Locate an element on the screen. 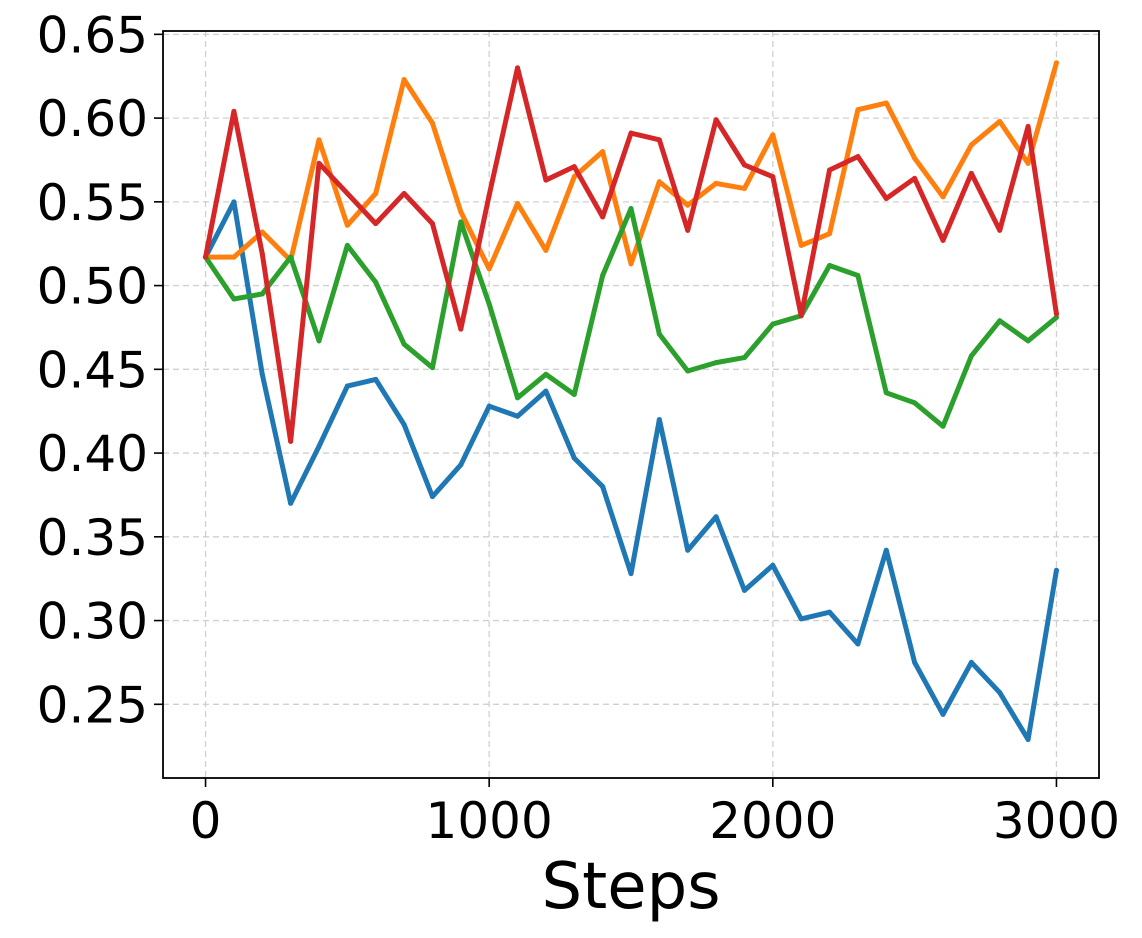 The height and width of the screenshot is (938, 1142). y-tick-label: 0.35 is located at coordinates (92, 538).